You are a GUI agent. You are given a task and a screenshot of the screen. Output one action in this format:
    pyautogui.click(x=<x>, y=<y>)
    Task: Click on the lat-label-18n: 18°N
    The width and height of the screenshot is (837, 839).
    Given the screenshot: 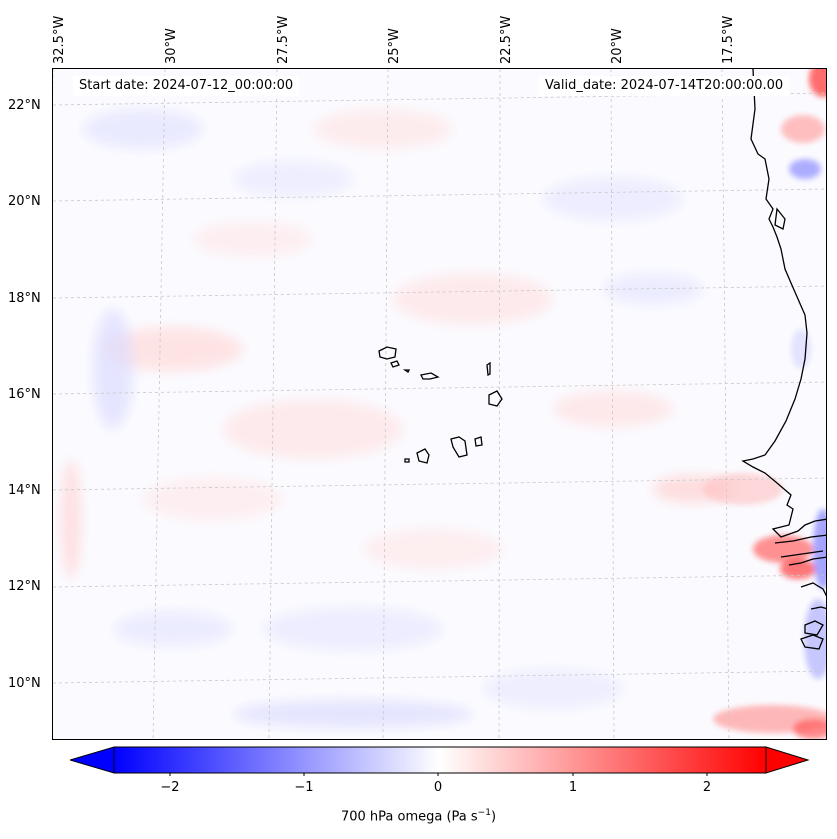 What is the action you would take?
    pyautogui.click(x=24, y=298)
    